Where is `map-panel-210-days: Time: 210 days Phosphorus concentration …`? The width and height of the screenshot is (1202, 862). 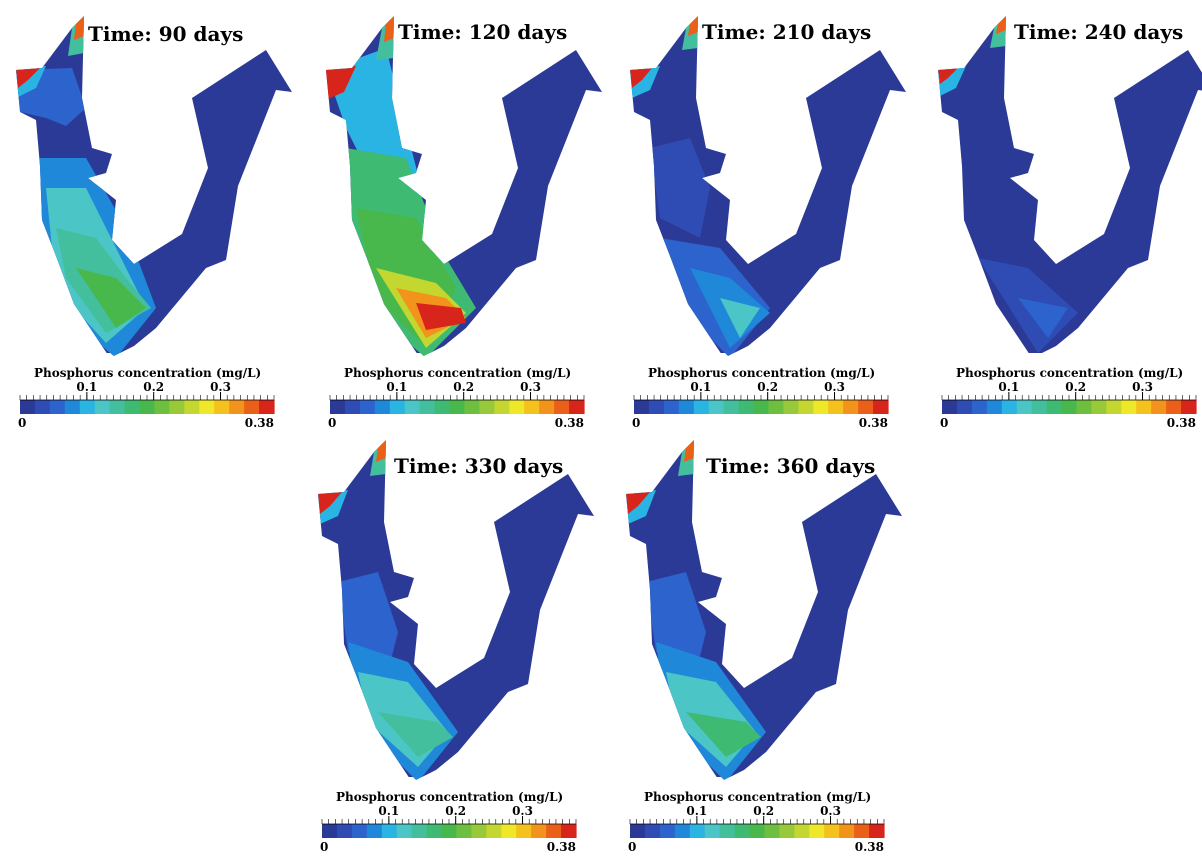 map-panel-210-days: Time: 210 days Phosphorus concentration … is located at coordinates (770, 223).